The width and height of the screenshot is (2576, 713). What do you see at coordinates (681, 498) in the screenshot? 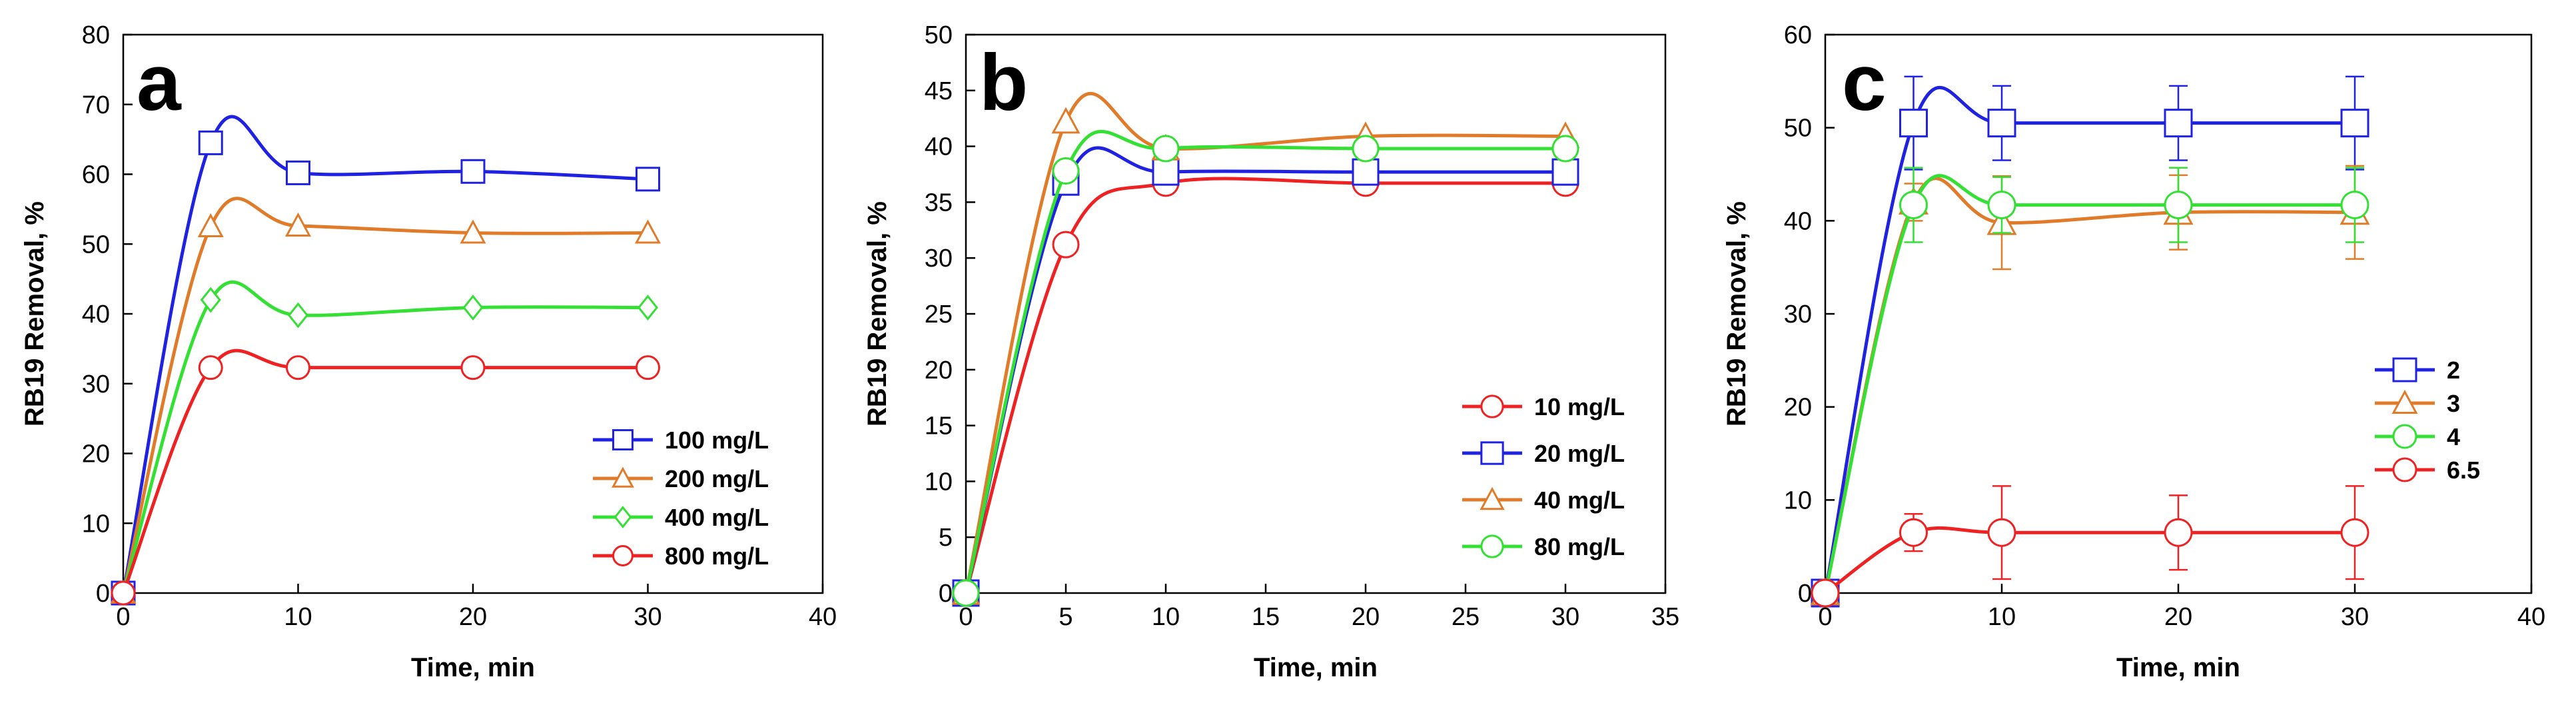
I see `legend: 100 mg/L 200 mg/L 400 mg/L 800 mg/L` at bounding box center [681, 498].